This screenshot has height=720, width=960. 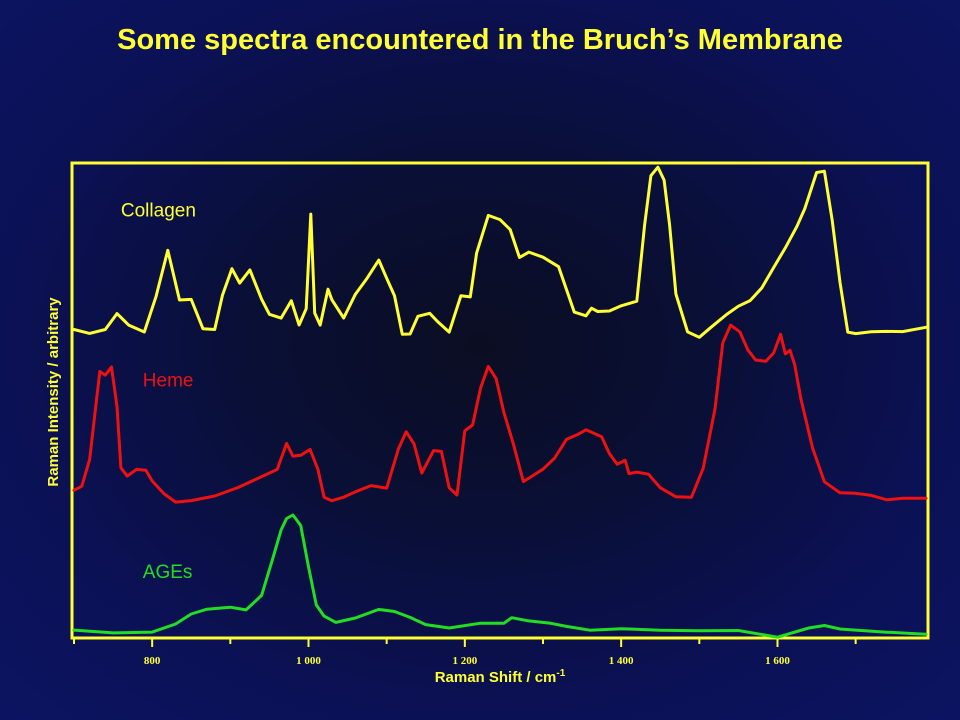 I want to click on x-tick-label: 1 200, so click(x=464, y=661).